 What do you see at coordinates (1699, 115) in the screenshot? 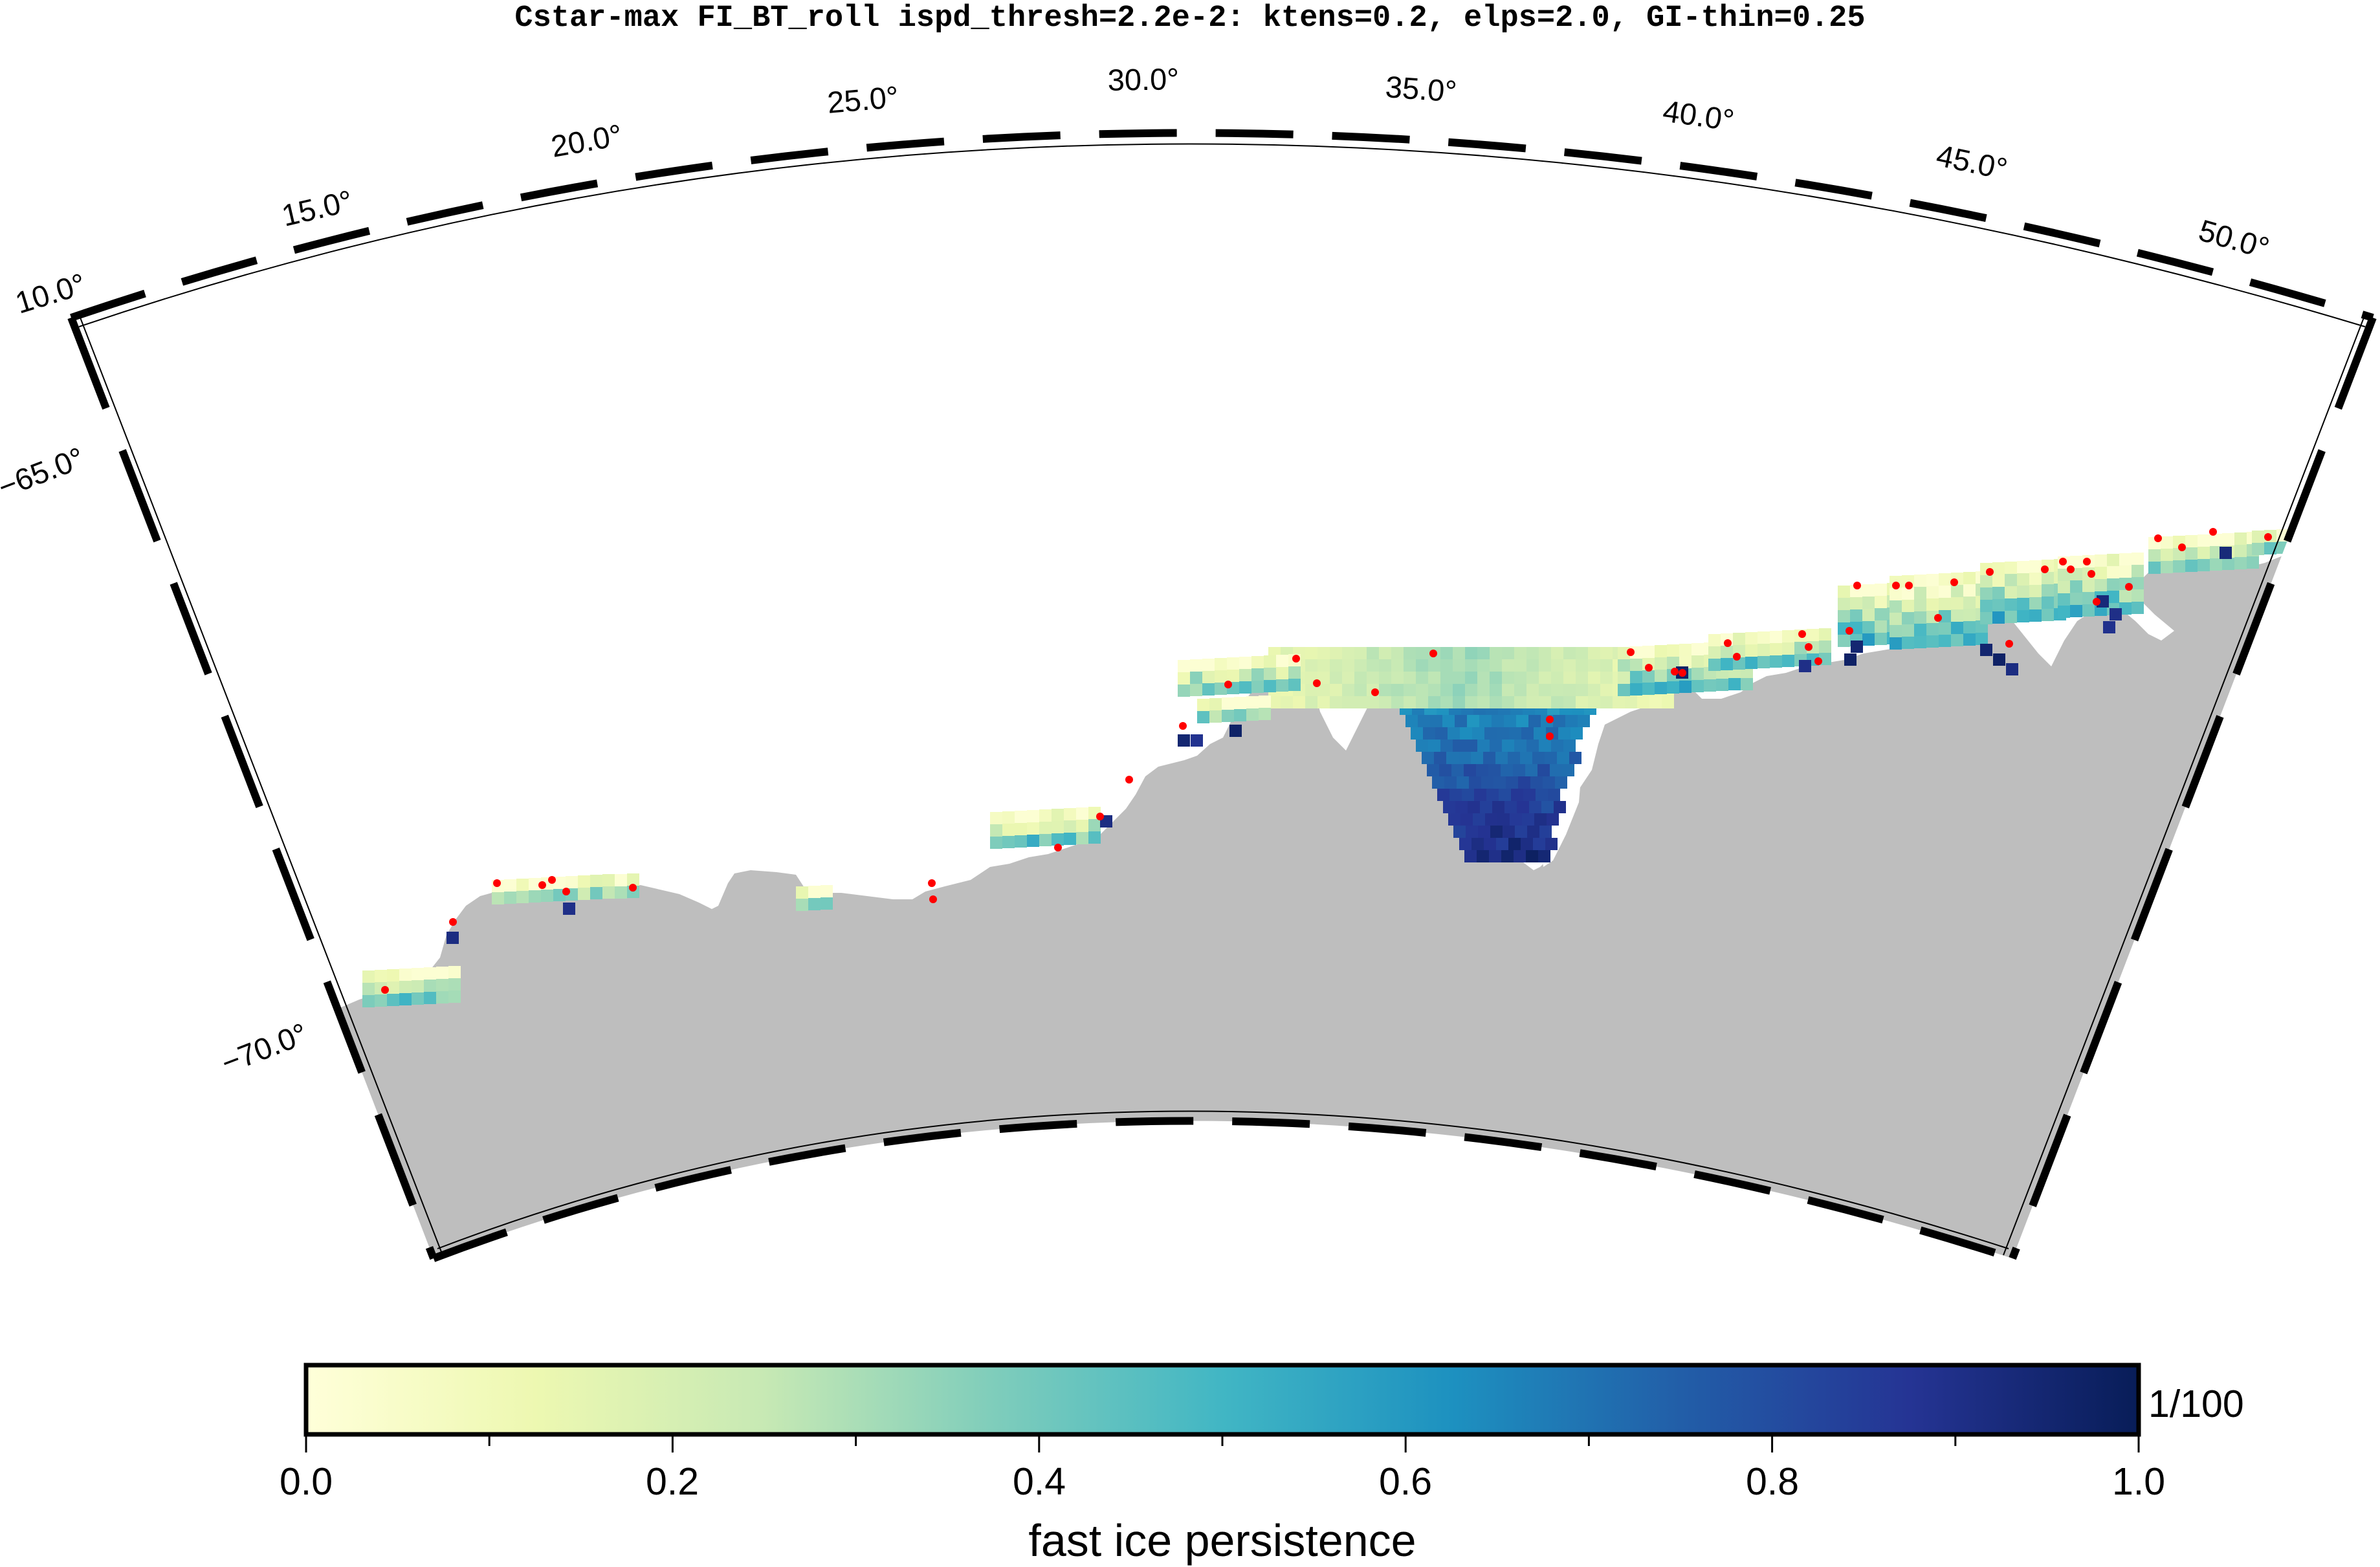
I see `lon-label: 40.0°` at bounding box center [1699, 115].